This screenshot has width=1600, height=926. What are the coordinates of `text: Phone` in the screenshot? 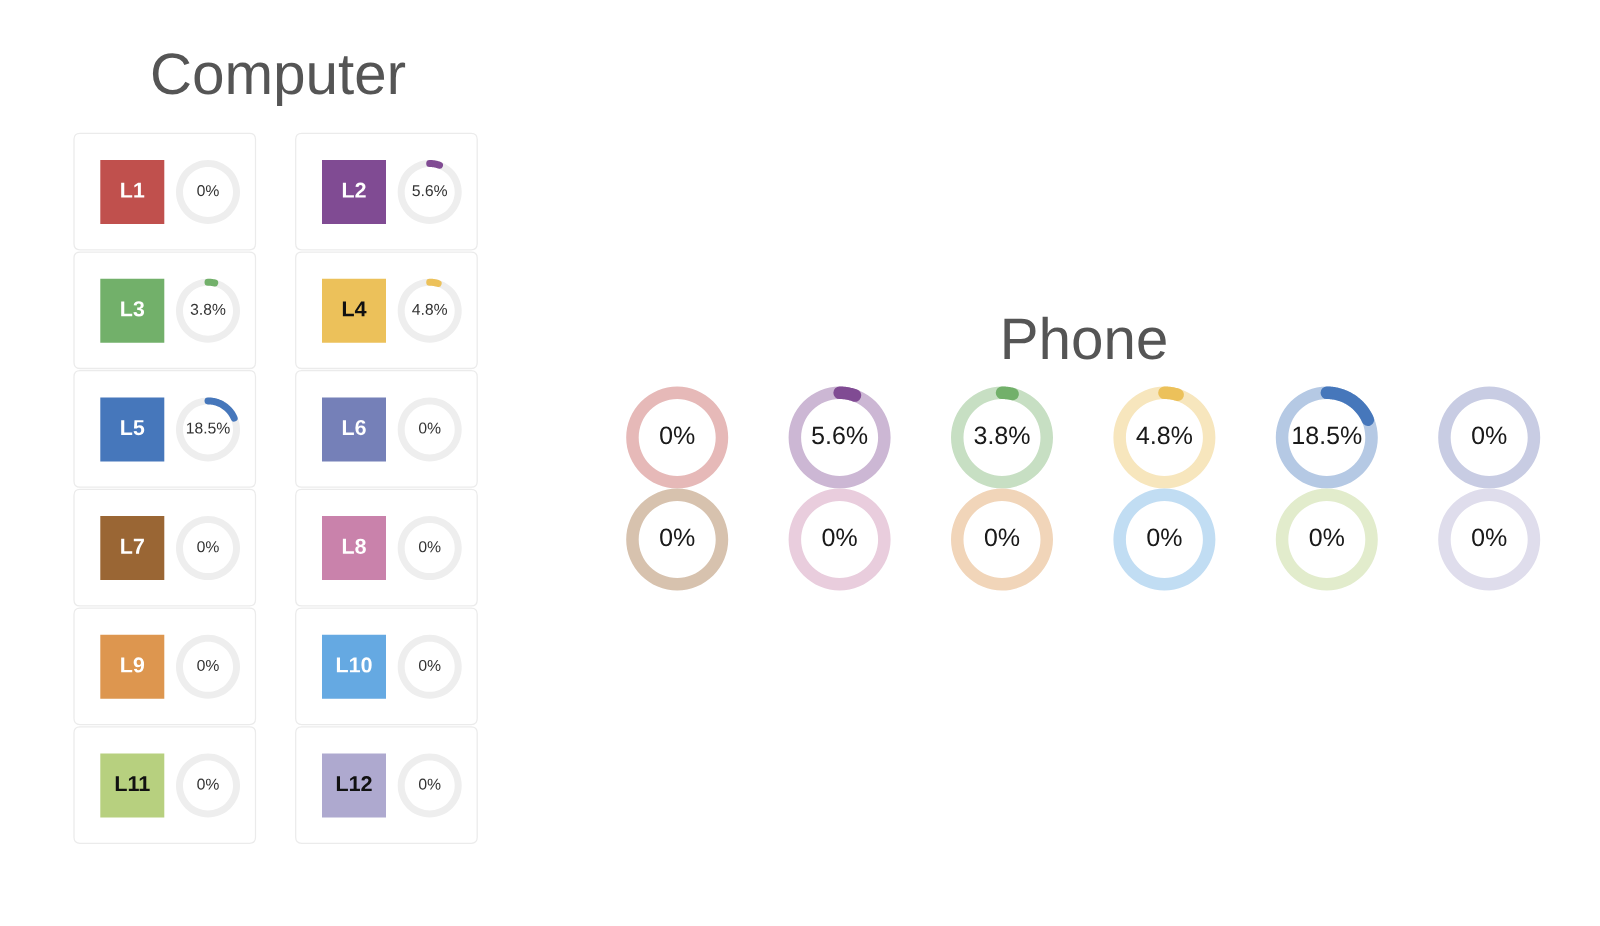 It's located at (1085, 338).